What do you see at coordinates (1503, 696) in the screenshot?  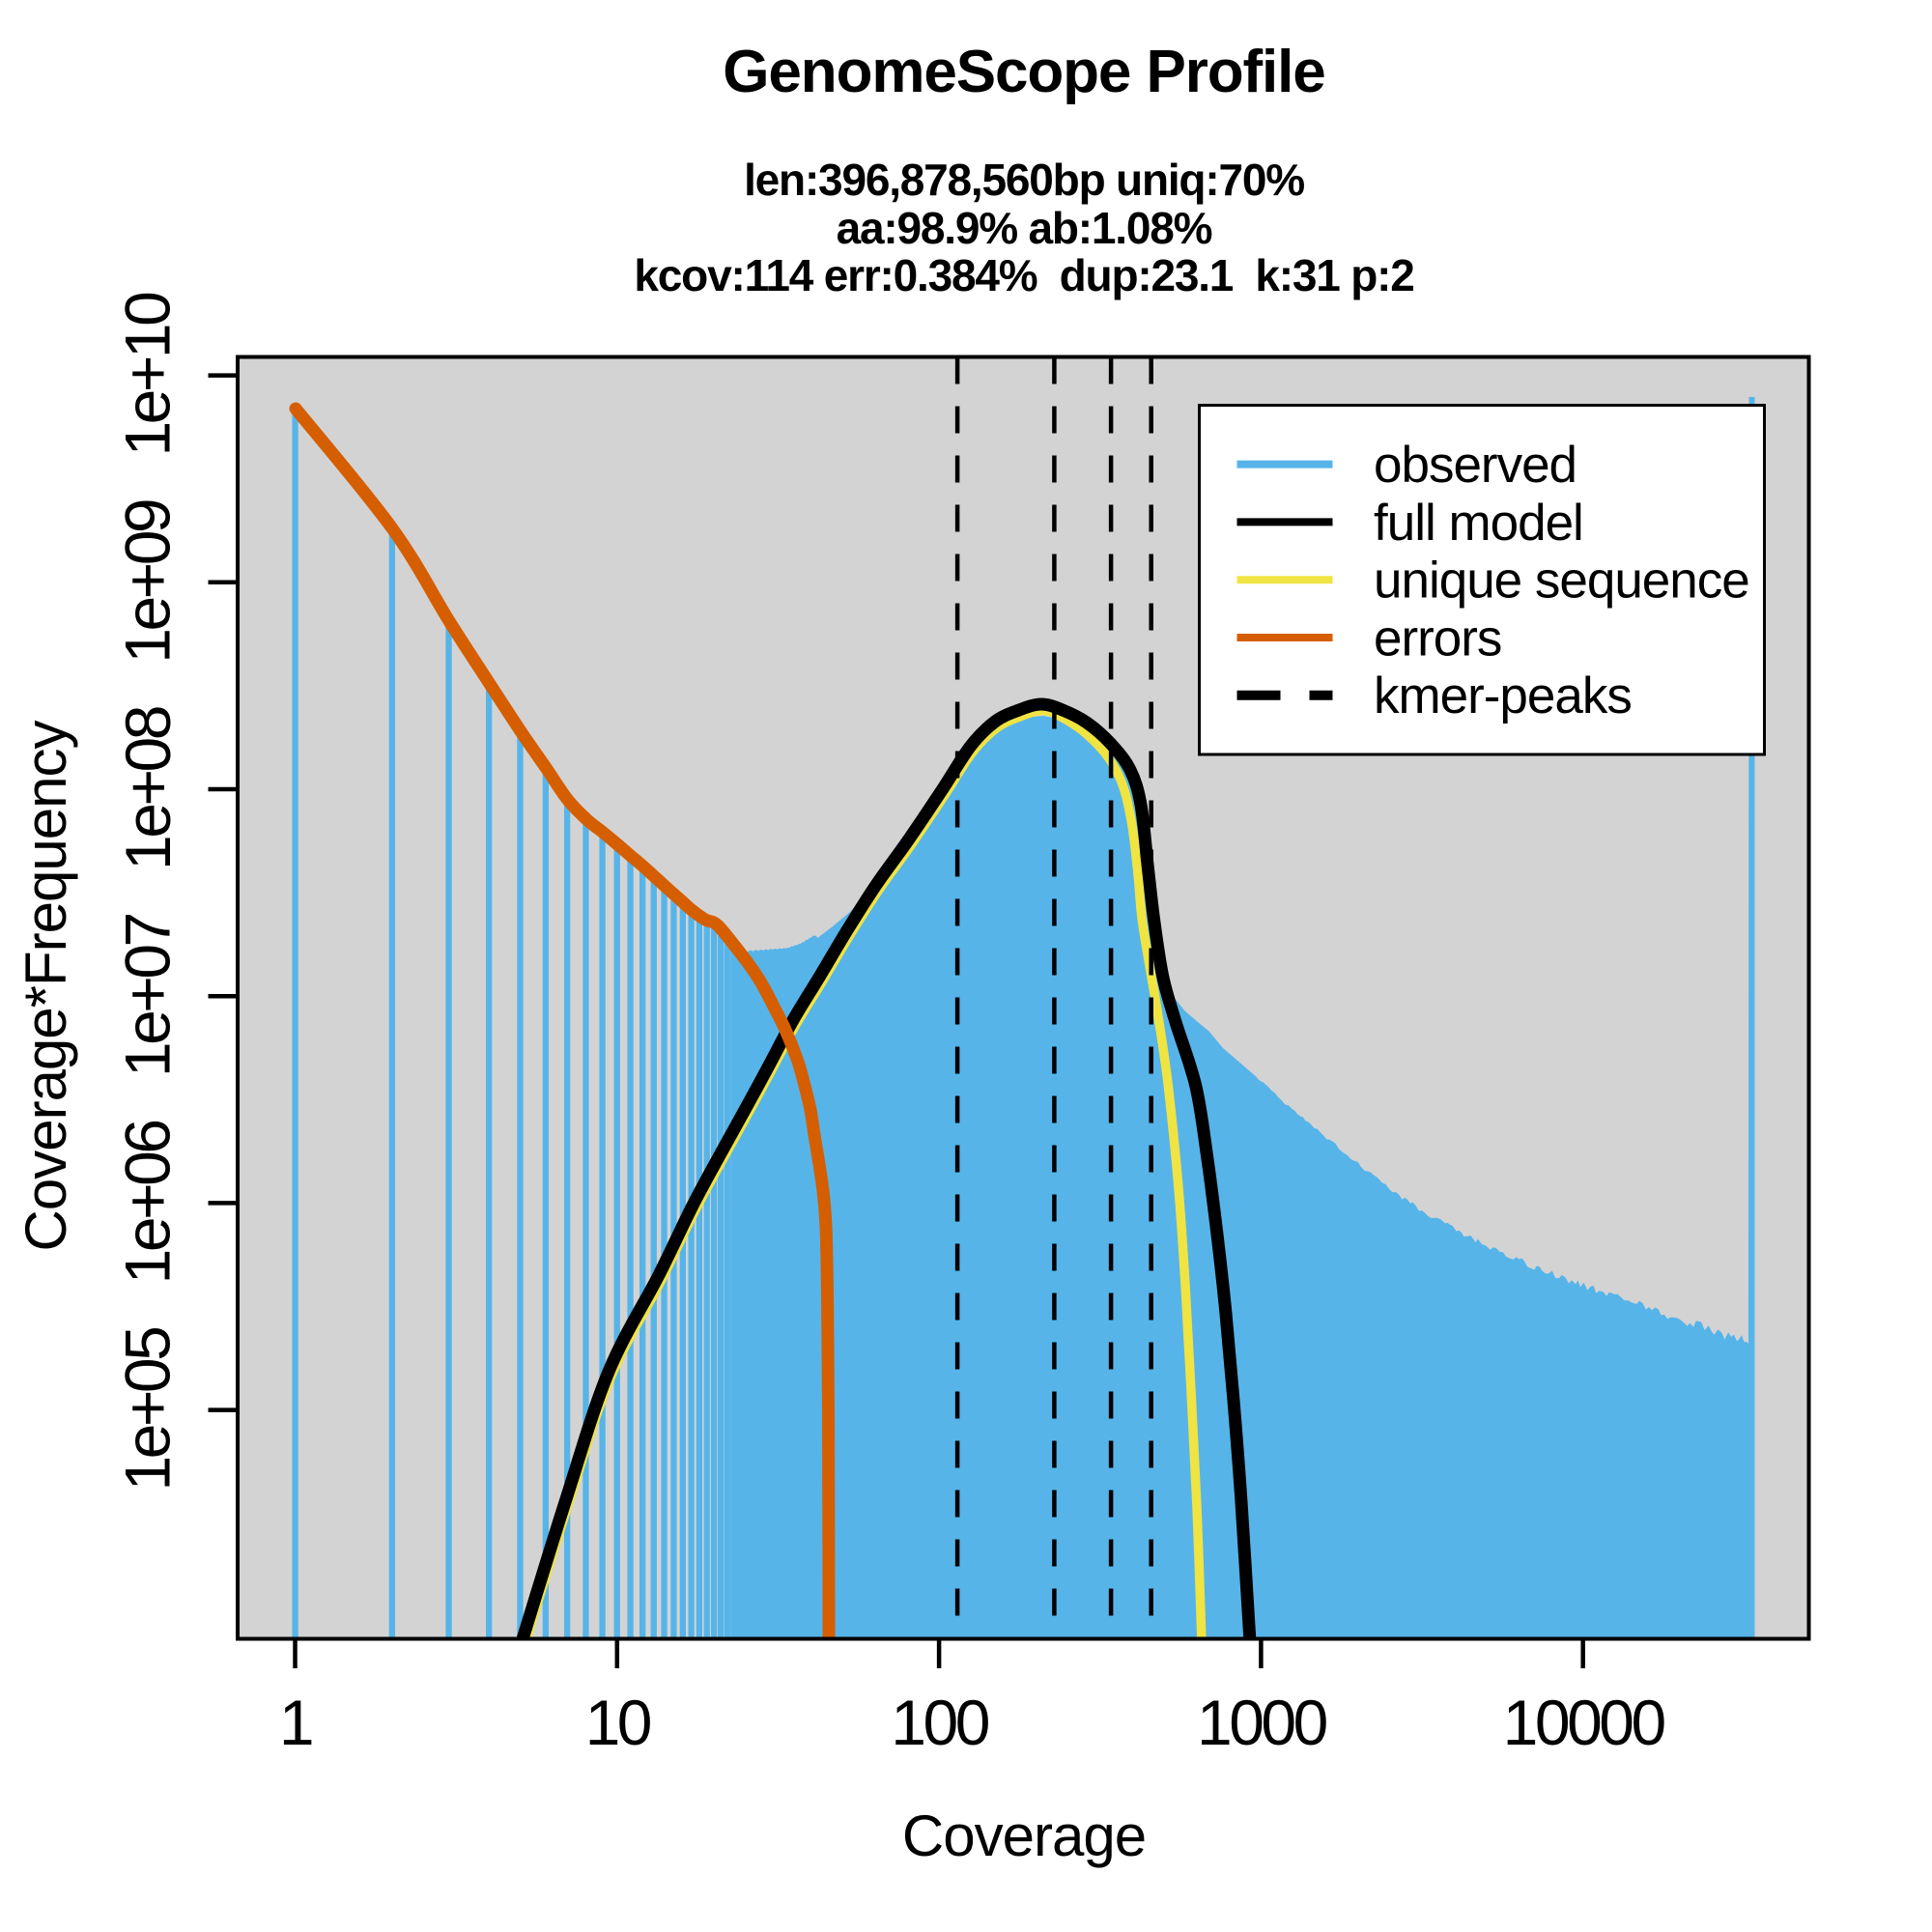 I see `svg-text: kmer-peaks` at bounding box center [1503, 696].